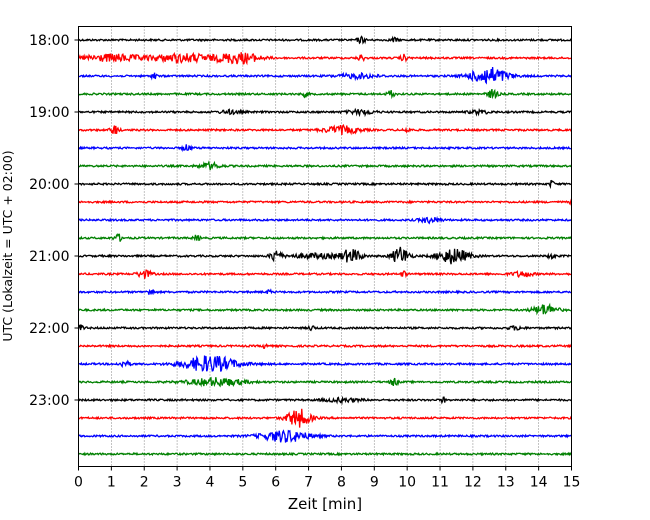 The image size is (650, 520). I want to click on y-tick-label: 18:00, so click(49, 41).